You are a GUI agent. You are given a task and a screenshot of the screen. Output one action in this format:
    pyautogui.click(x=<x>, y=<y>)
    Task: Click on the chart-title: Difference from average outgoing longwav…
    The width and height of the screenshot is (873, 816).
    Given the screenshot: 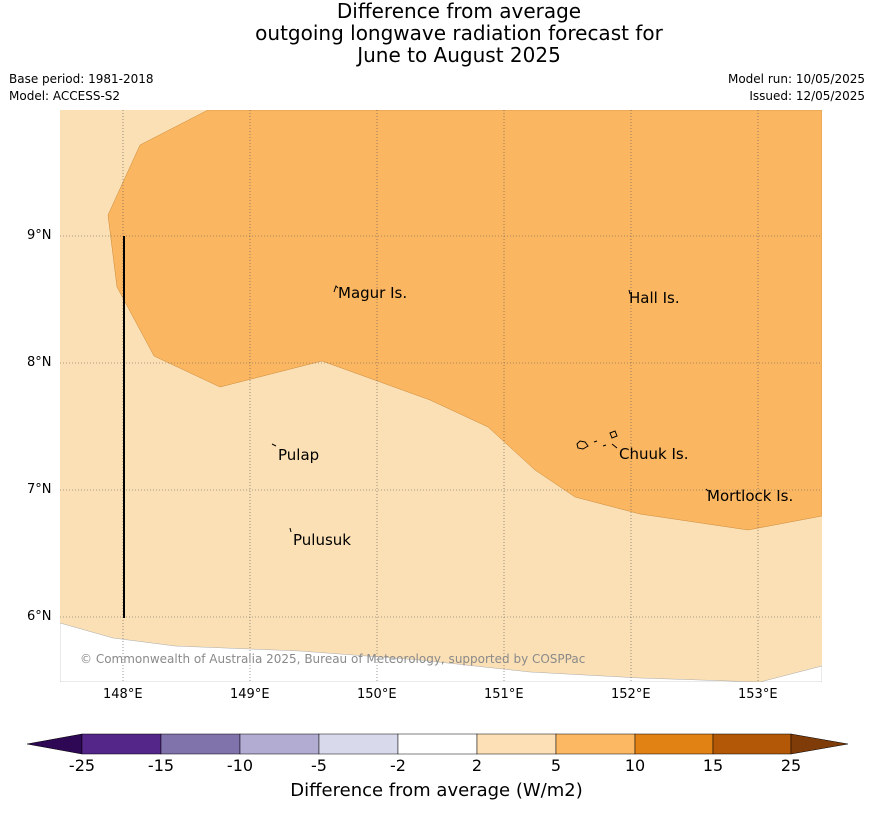 What is the action you would take?
    pyautogui.click(x=436, y=33)
    